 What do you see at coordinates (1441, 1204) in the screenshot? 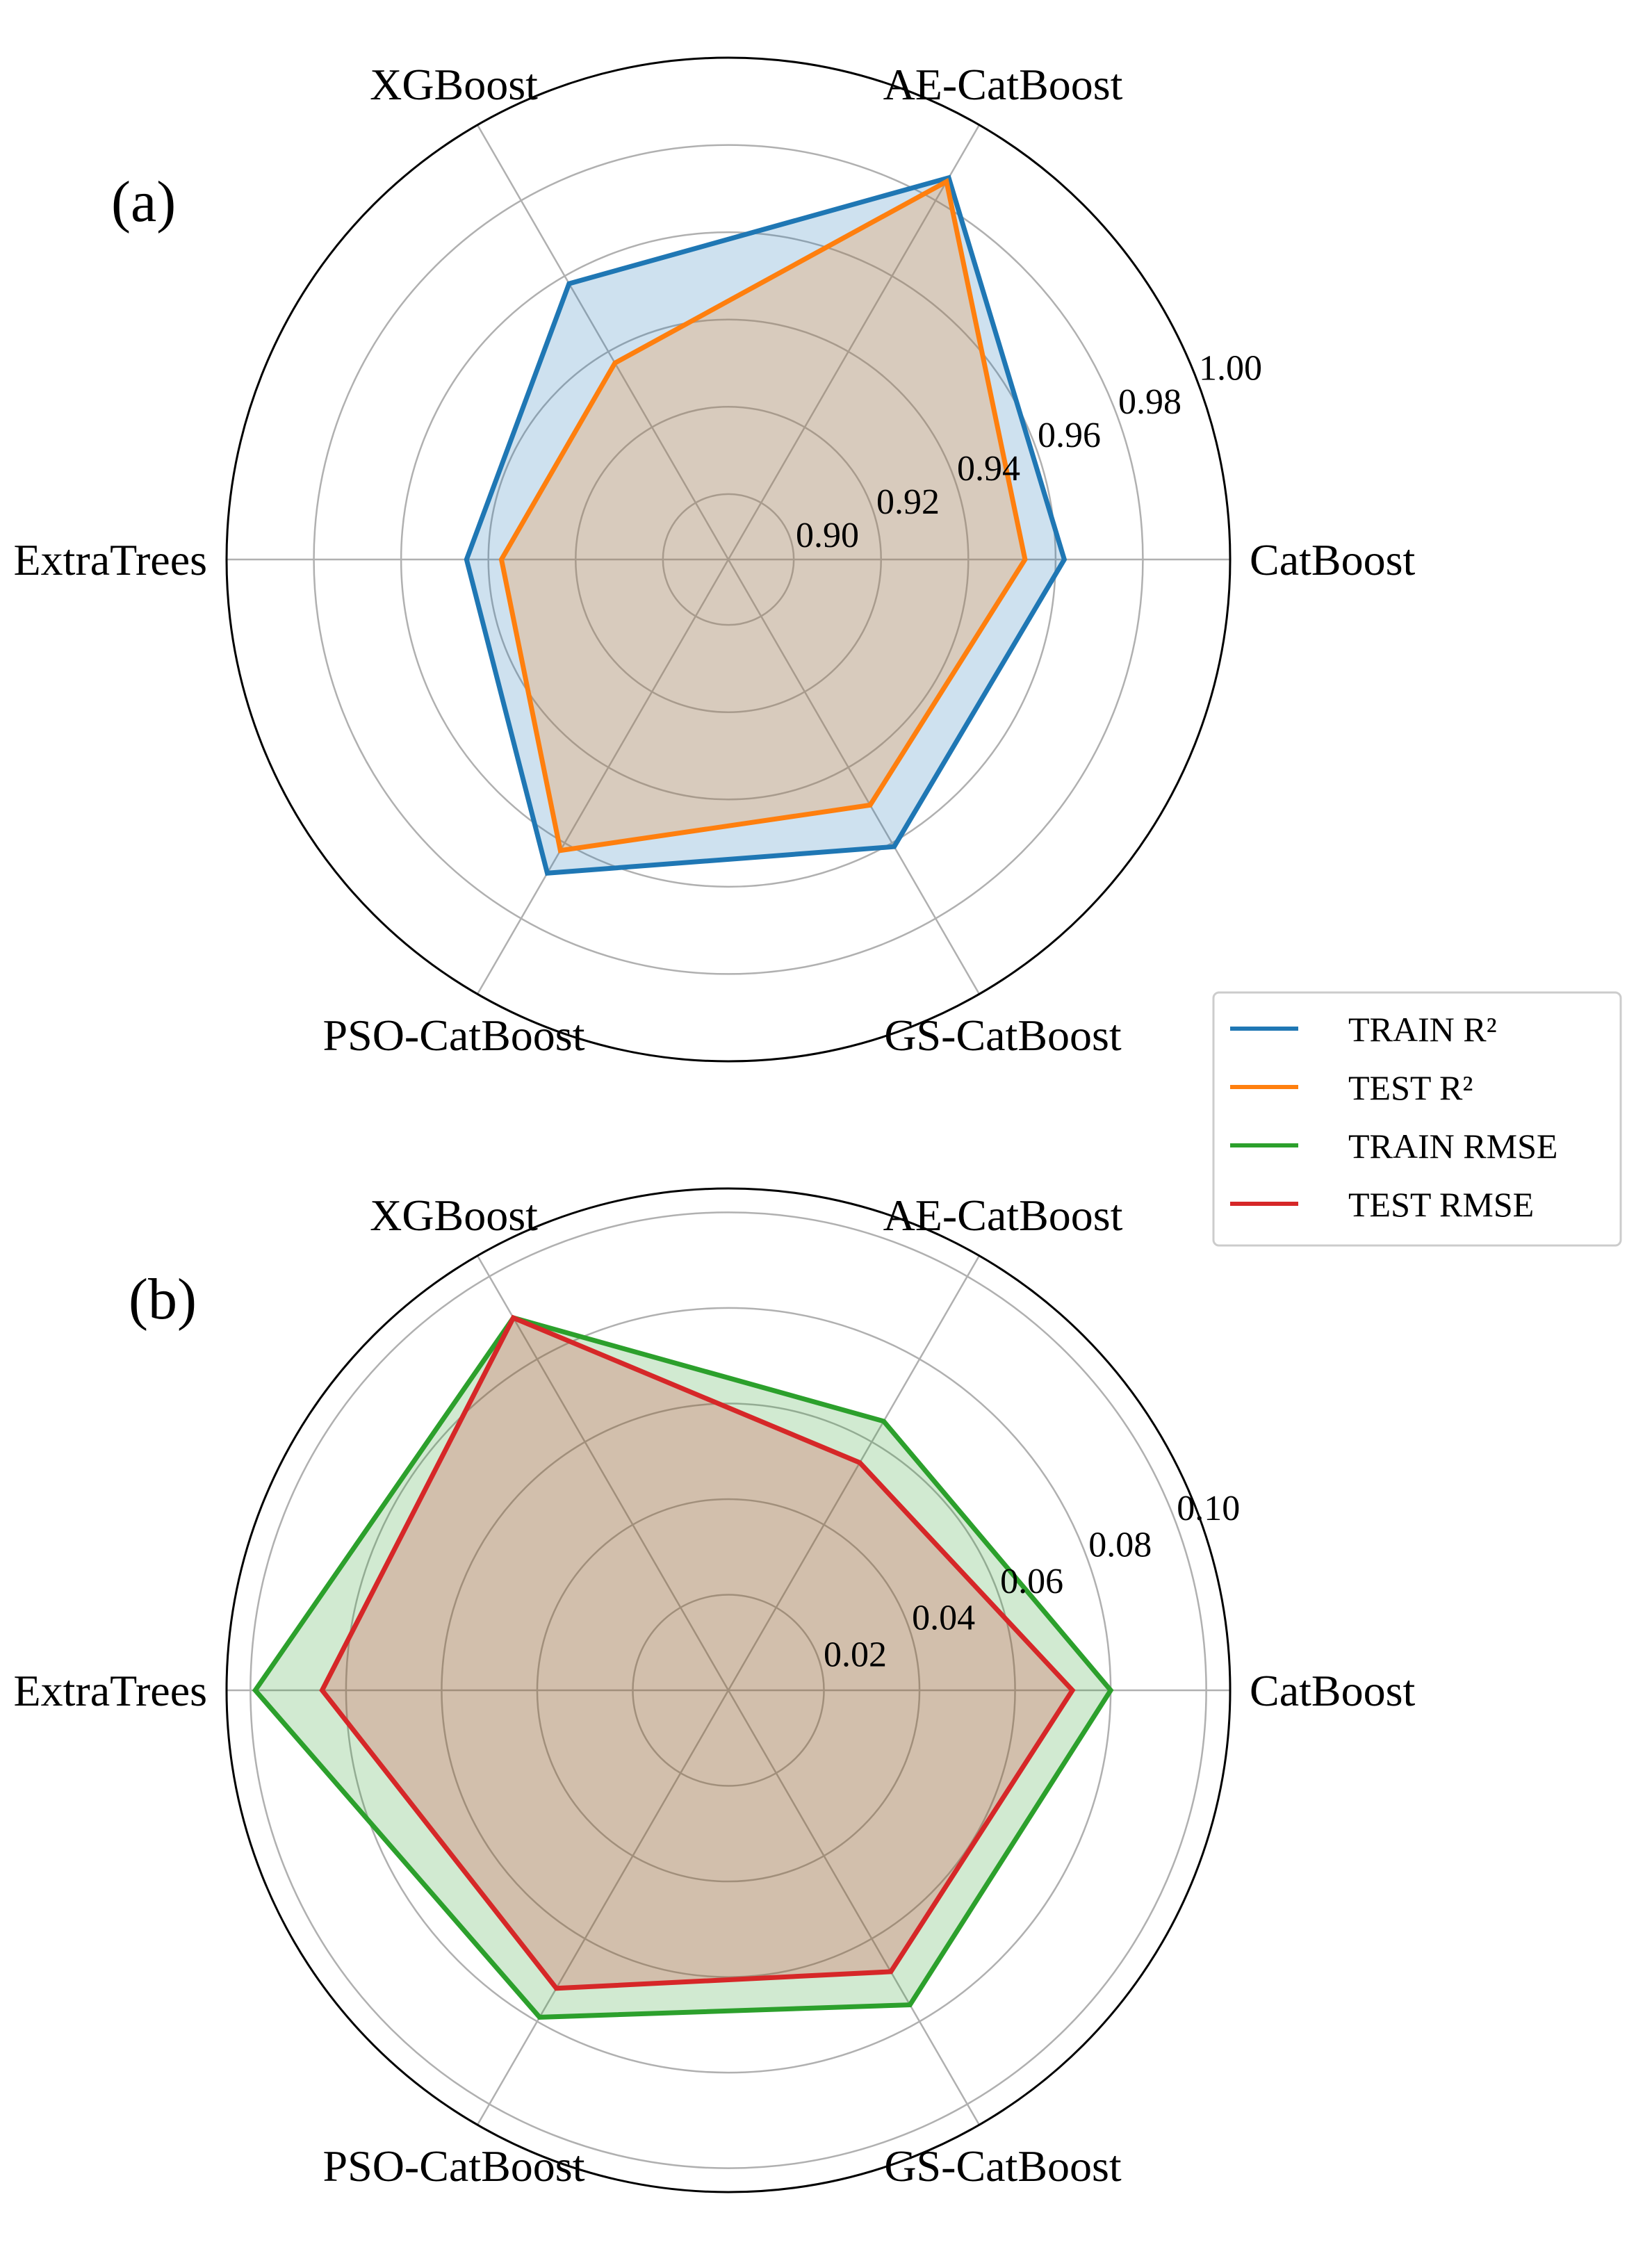
I see `legend-label: TEST RMSE` at bounding box center [1441, 1204].